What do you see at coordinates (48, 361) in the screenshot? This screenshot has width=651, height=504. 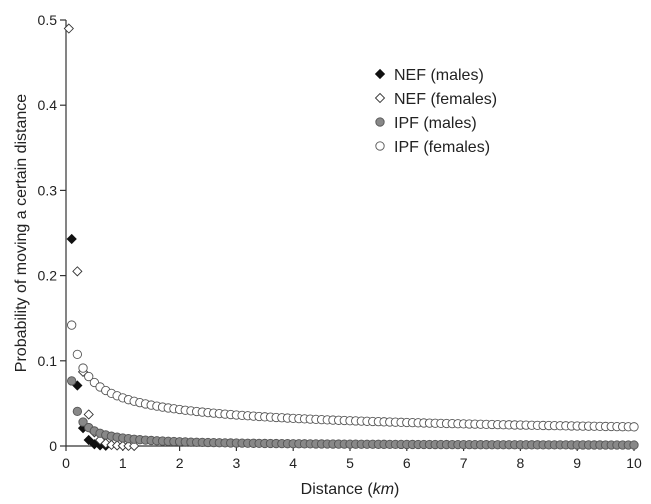 I see `y-tick-label: 0.1` at bounding box center [48, 361].